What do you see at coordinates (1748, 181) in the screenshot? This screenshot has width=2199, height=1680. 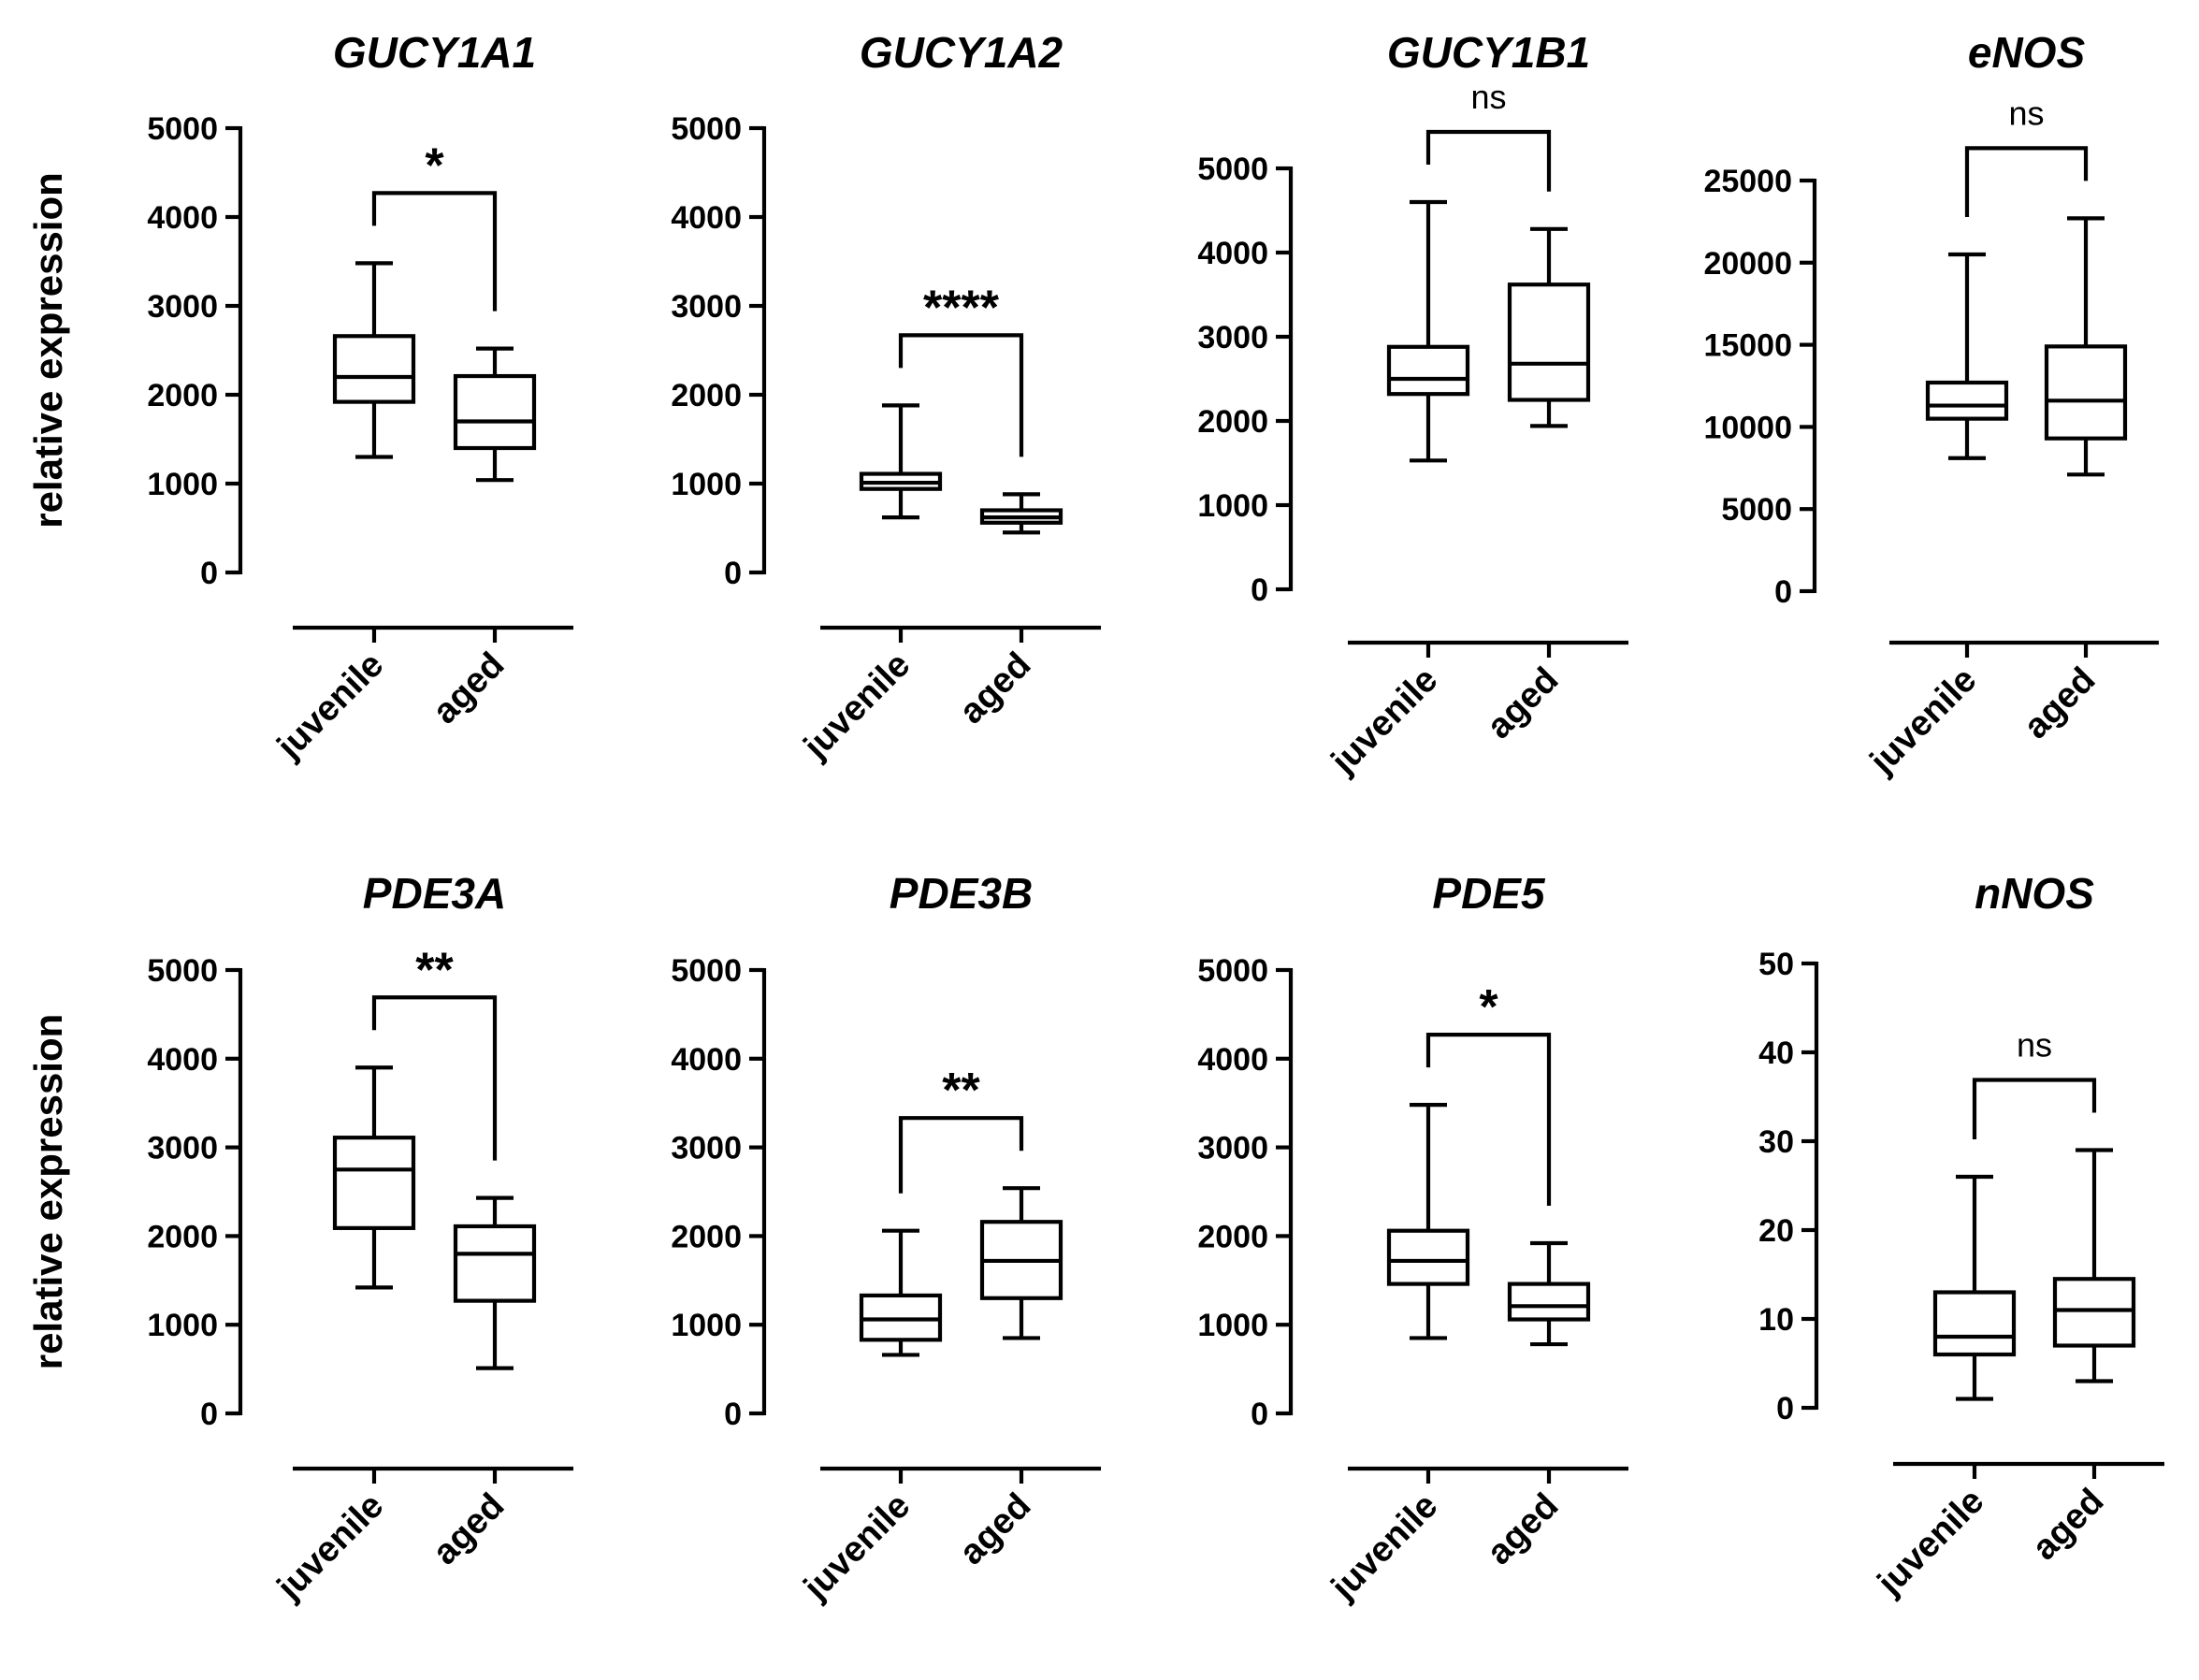 I see `y-tick-label: 25000` at bounding box center [1748, 181].